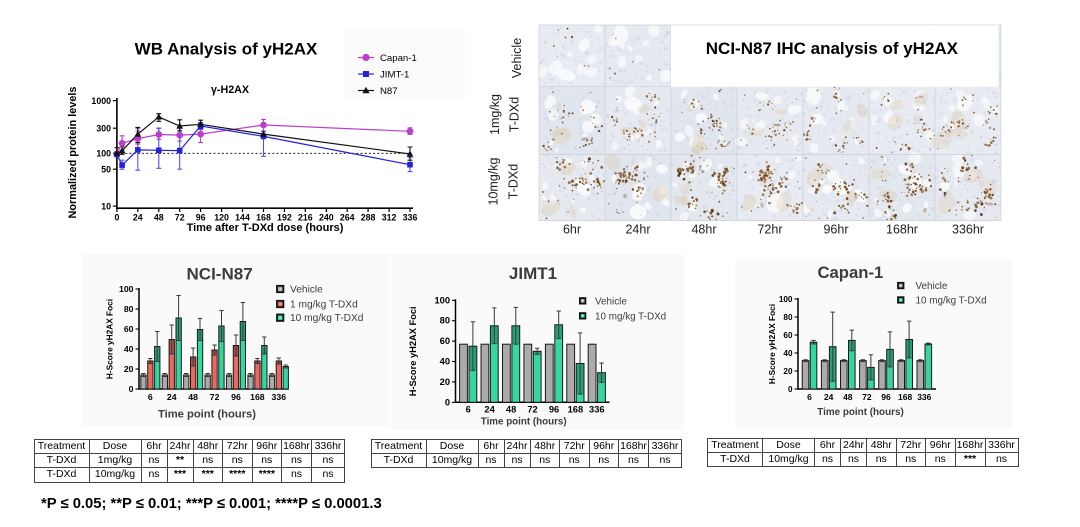 The width and height of the screenshot is (1080, 527). I want to click on svg-text: 50, so click(106, 169).